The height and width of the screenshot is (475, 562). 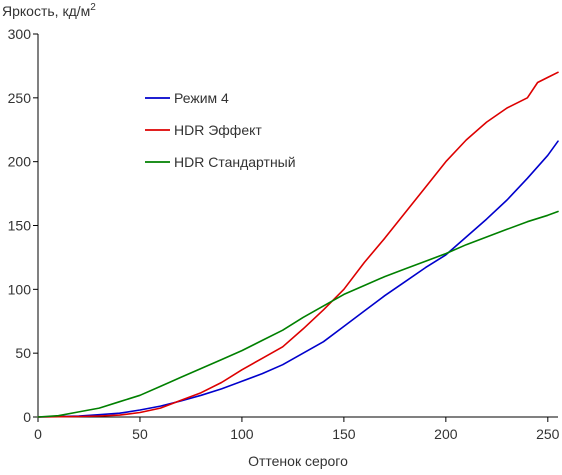 I want to click on legend: Режим 4 HDR Эффект HDR Стандартный, so click(x=220, y=130).